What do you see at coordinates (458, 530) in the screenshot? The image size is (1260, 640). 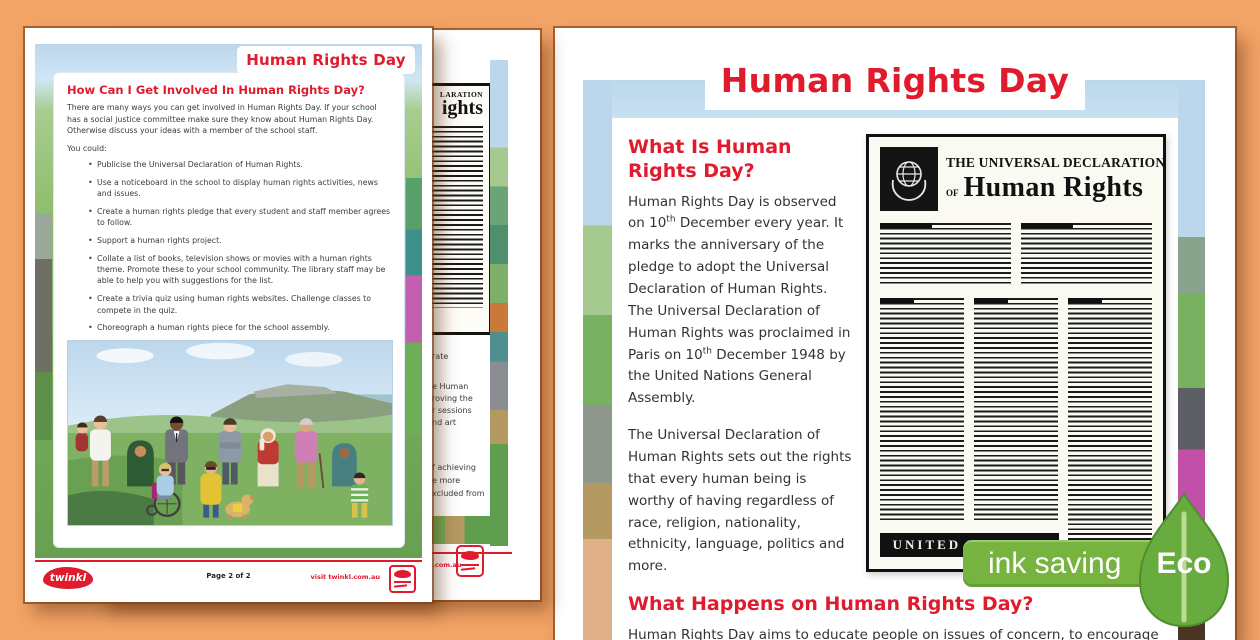 I see `illustration-bottom-fragment` at bounding box center [458, 530].